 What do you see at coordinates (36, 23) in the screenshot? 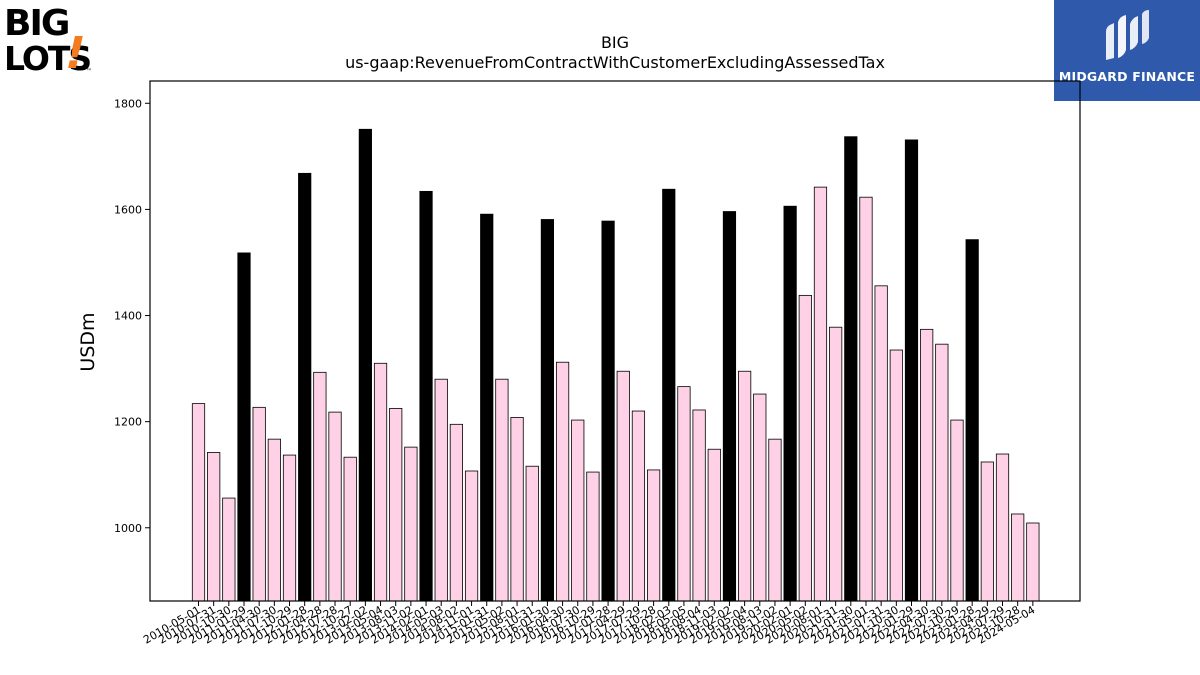
I see `logo-word-big: BIG` at bounding box center [36, 23].